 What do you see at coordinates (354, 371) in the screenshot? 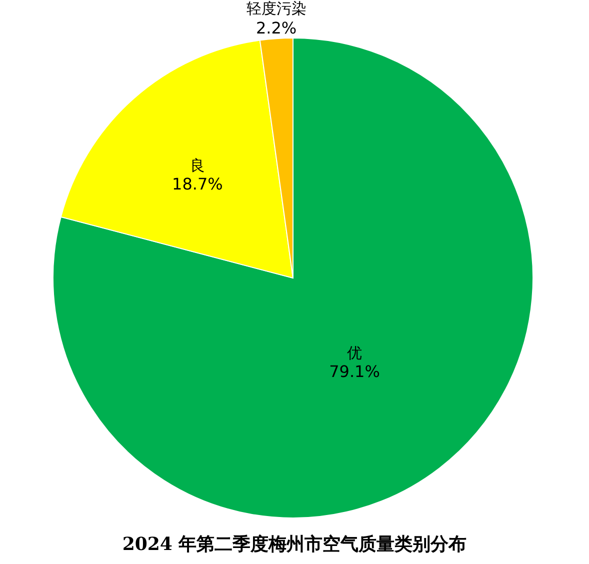
I see `data-label: 79.1%` at bounding box center [354, 371].